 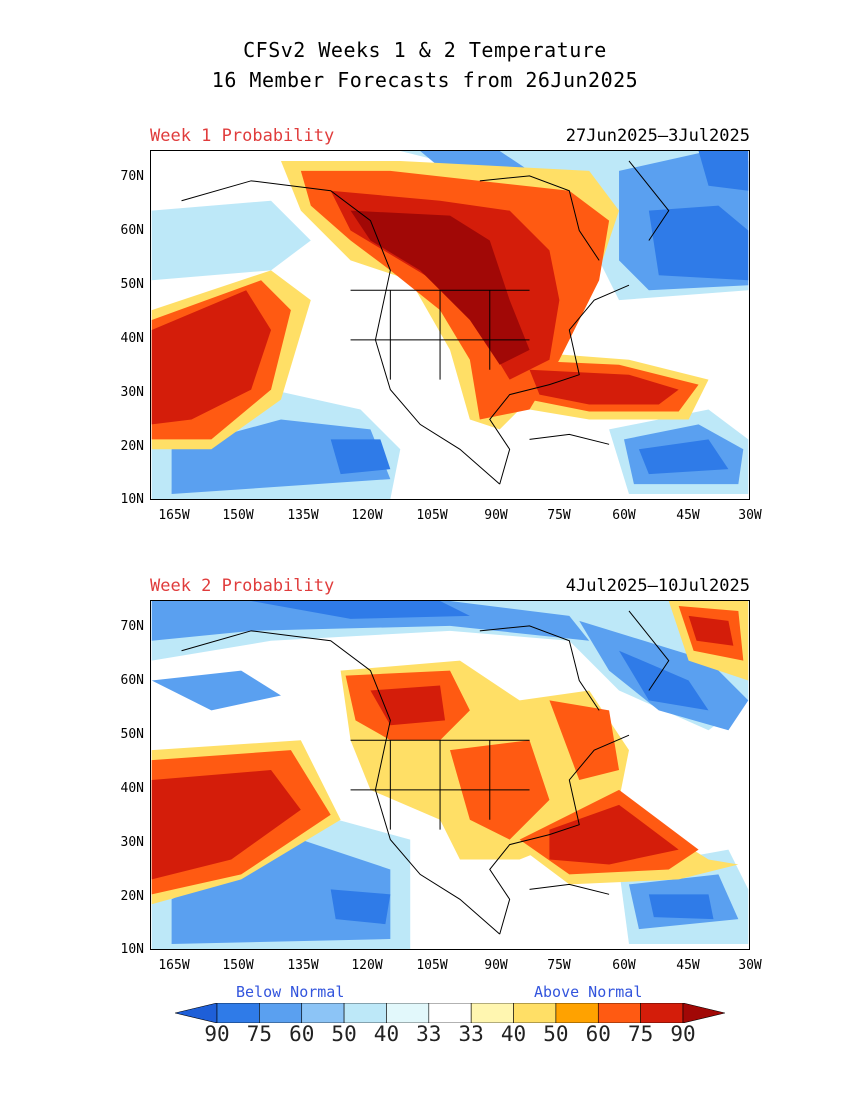 I want to click on w2-lon-tick: 165W, so click(x=174, y=965).